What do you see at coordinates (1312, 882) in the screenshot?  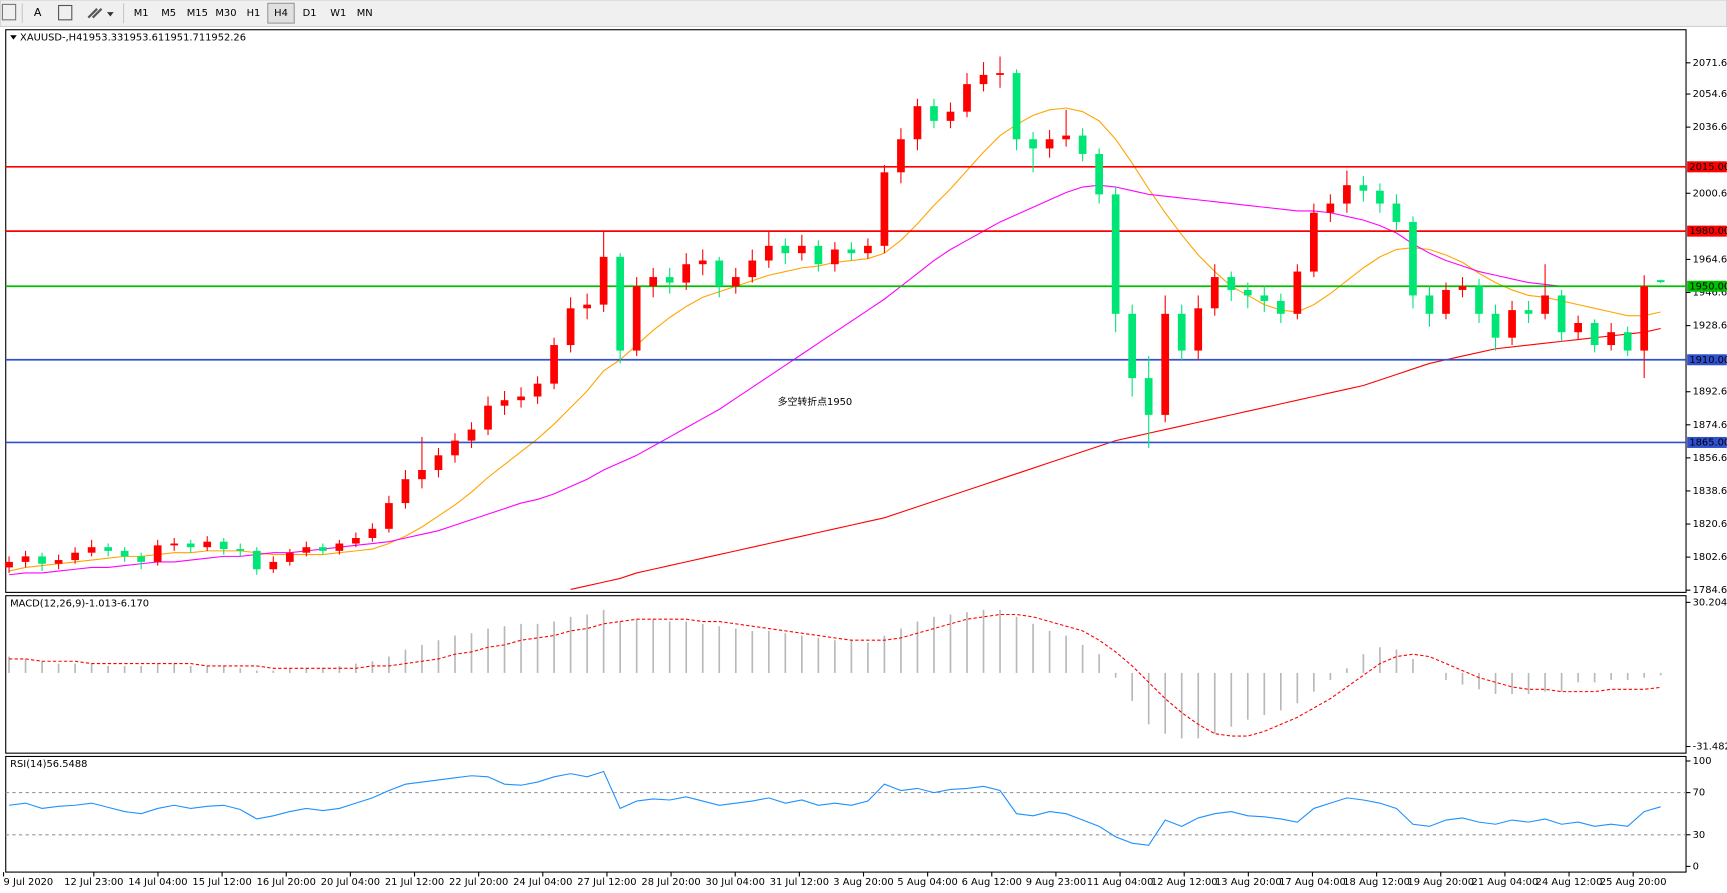 I see `x-tick-label: 17 Aug 04:00` at bounding box center [1312, 882].